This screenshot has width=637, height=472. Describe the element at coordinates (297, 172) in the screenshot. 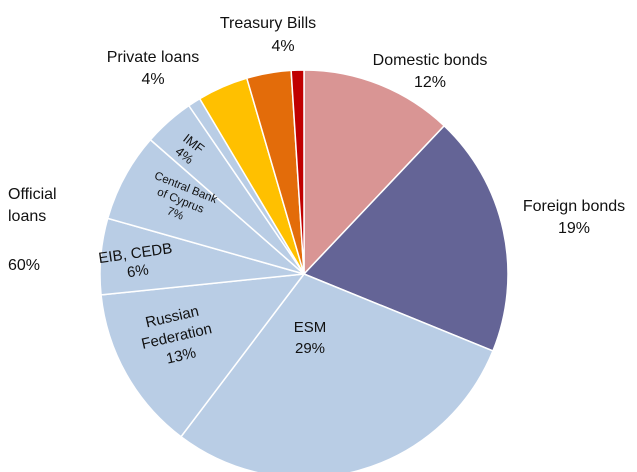

I see `pie-slice-treasury-bills` at that location.